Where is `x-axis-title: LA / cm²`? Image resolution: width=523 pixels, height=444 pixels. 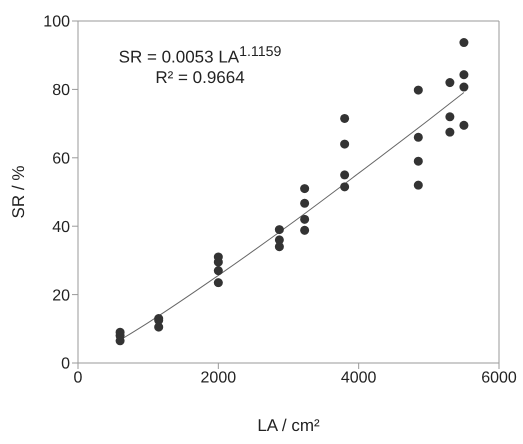
x-axis-title: LA / cm² is located at coordinates (288, 425).